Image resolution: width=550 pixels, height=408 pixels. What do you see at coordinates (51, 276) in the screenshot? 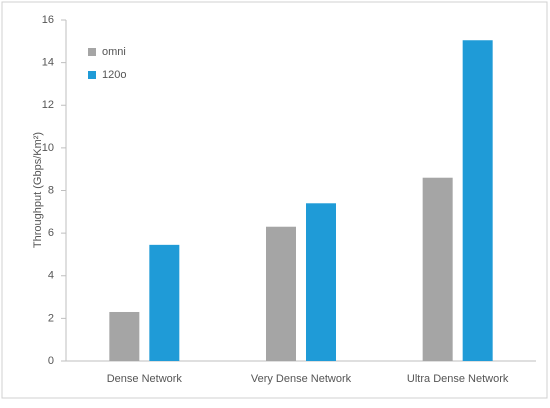
I see `y-tick-label: 4` at bounding box center [51, 276].